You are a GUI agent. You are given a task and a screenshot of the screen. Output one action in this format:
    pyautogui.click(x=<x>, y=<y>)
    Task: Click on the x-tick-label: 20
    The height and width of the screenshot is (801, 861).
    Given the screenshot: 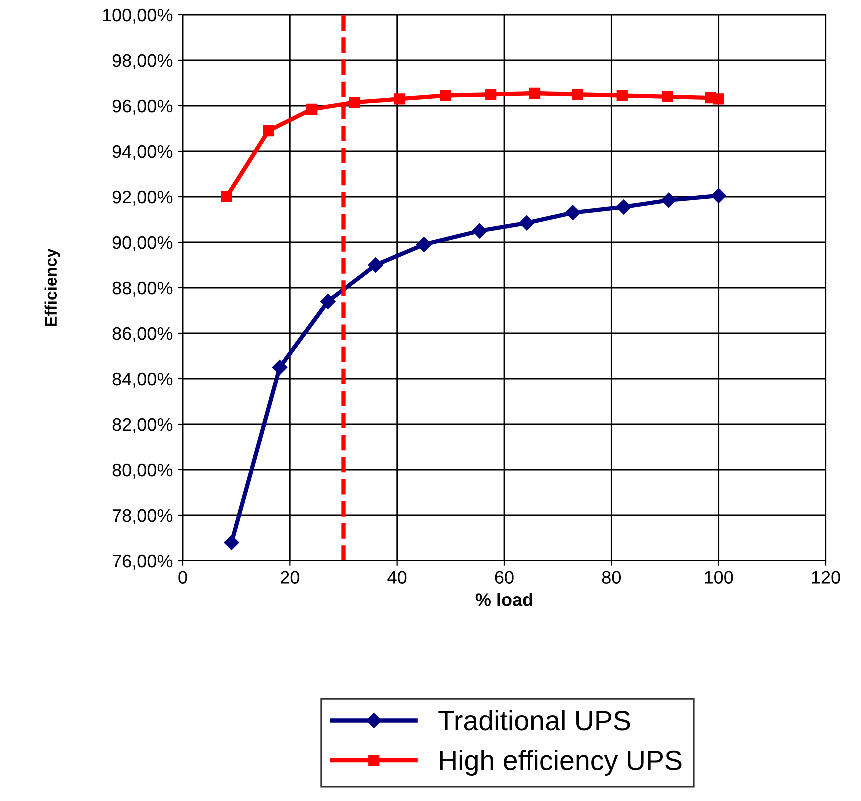 What is the action you would take?
    pyautogui.click(x=290, y=577)
    